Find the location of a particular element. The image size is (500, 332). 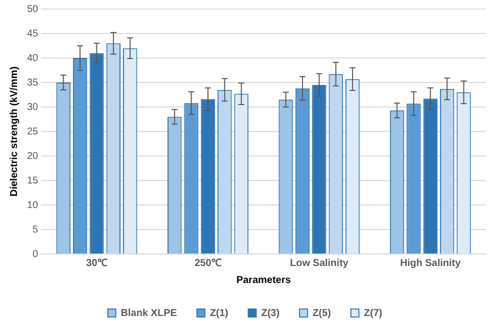

y-tick-label: 35 is located at coordinates (33, 82).